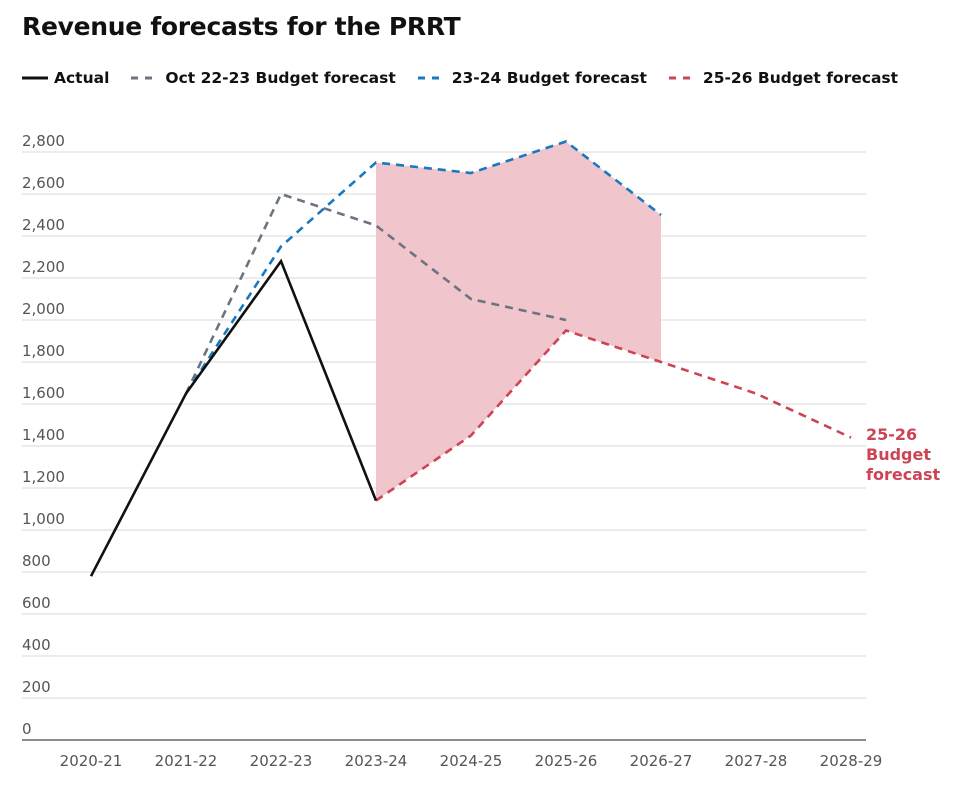  Describe the element at coordinates (280, 78) in the screenshot. I see `legend-label-oct-22-23: Oct 22-23 Budget forecast` at that location.